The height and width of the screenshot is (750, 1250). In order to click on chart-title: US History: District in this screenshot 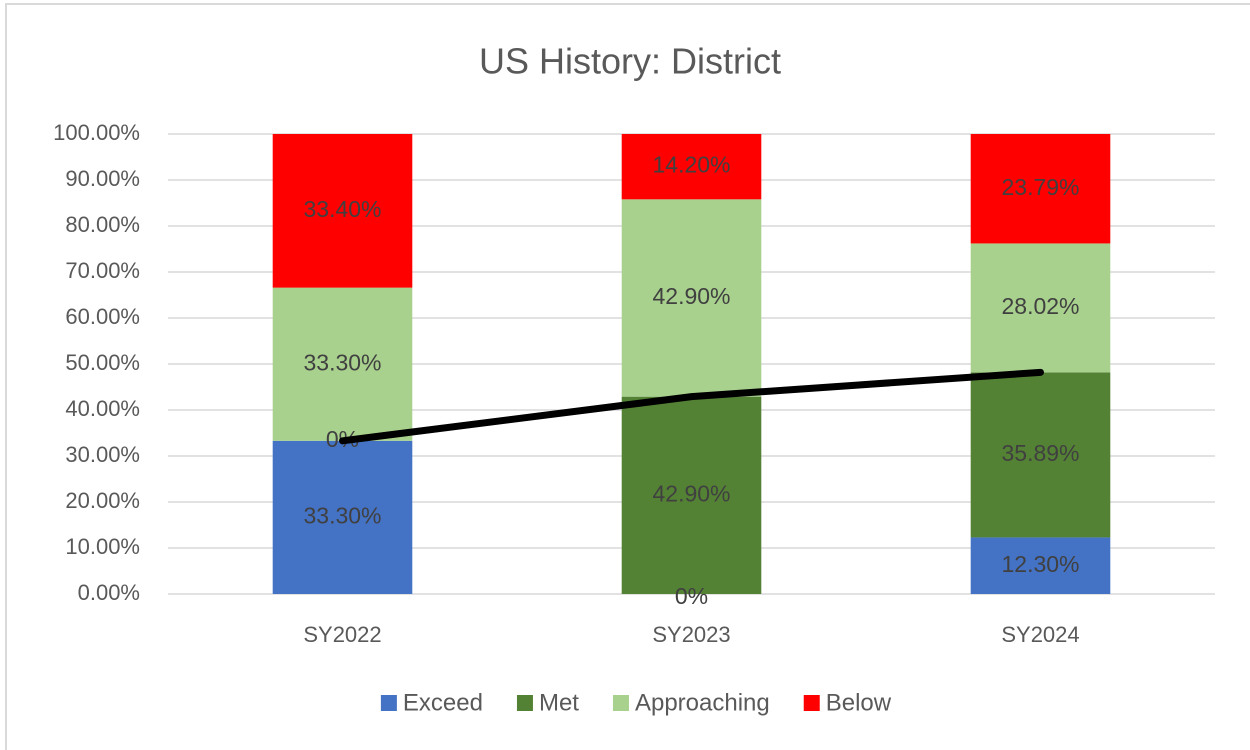, I will do `click(630, 61)`.